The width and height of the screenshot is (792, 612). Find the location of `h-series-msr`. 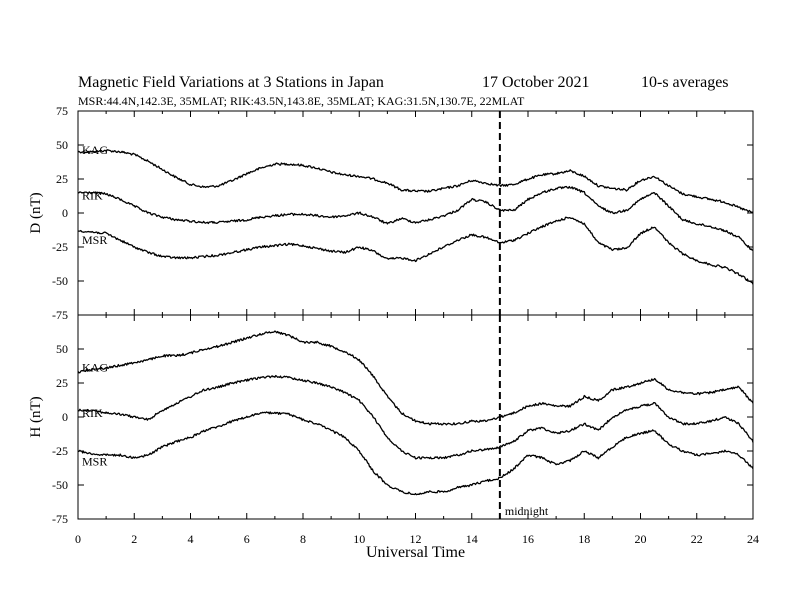

h-series-msr is located at coordinates (415, 453).